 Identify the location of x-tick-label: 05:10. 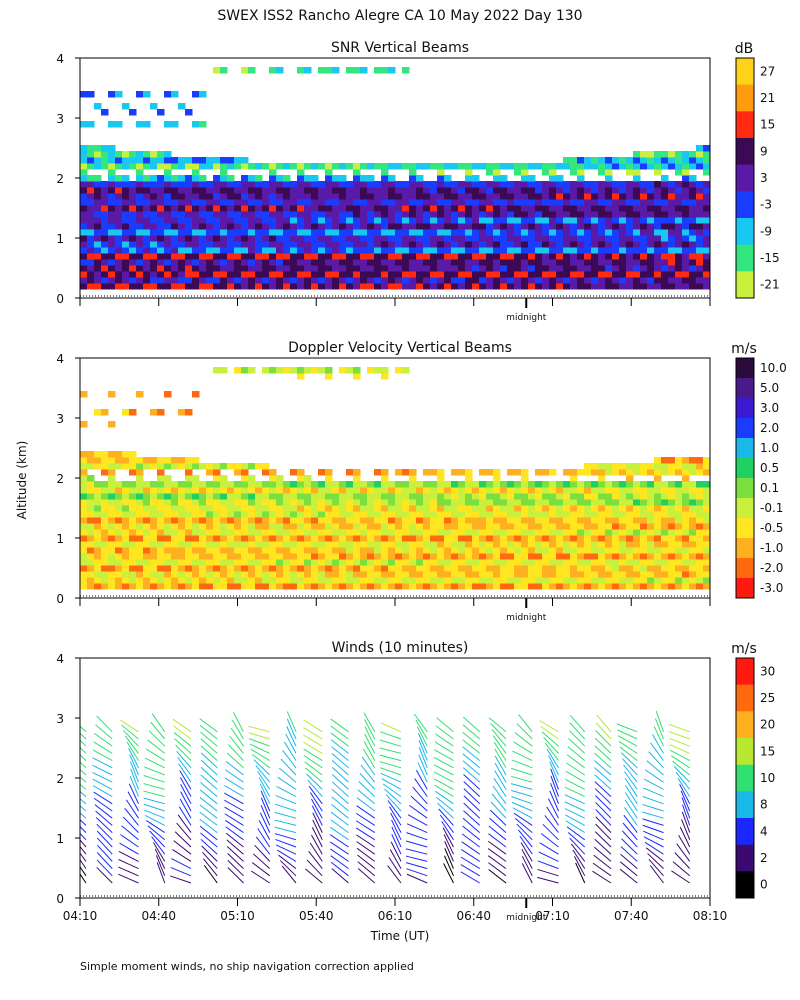
(237, 916).